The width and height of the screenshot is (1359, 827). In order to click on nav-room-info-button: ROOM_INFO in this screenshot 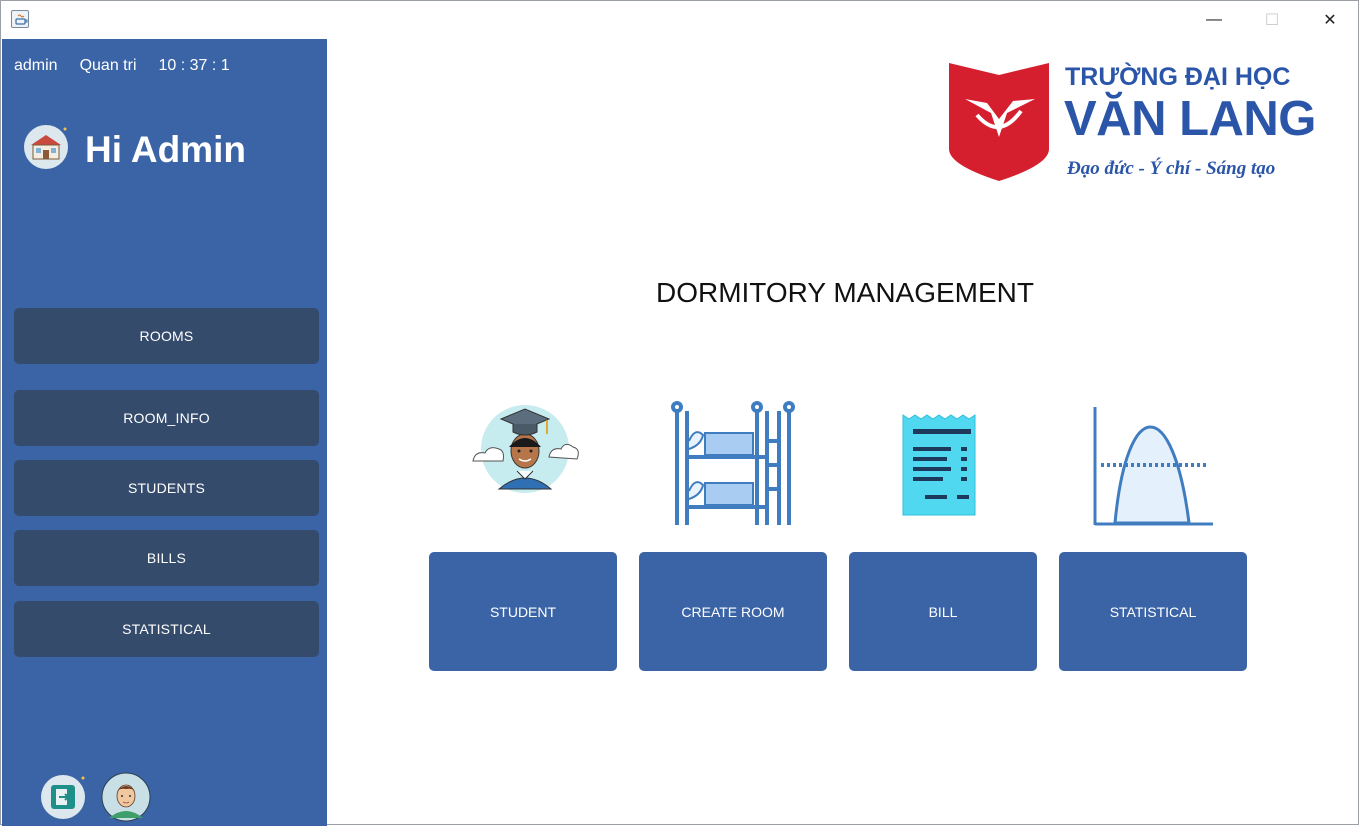, I will do `click(166, 418)`.